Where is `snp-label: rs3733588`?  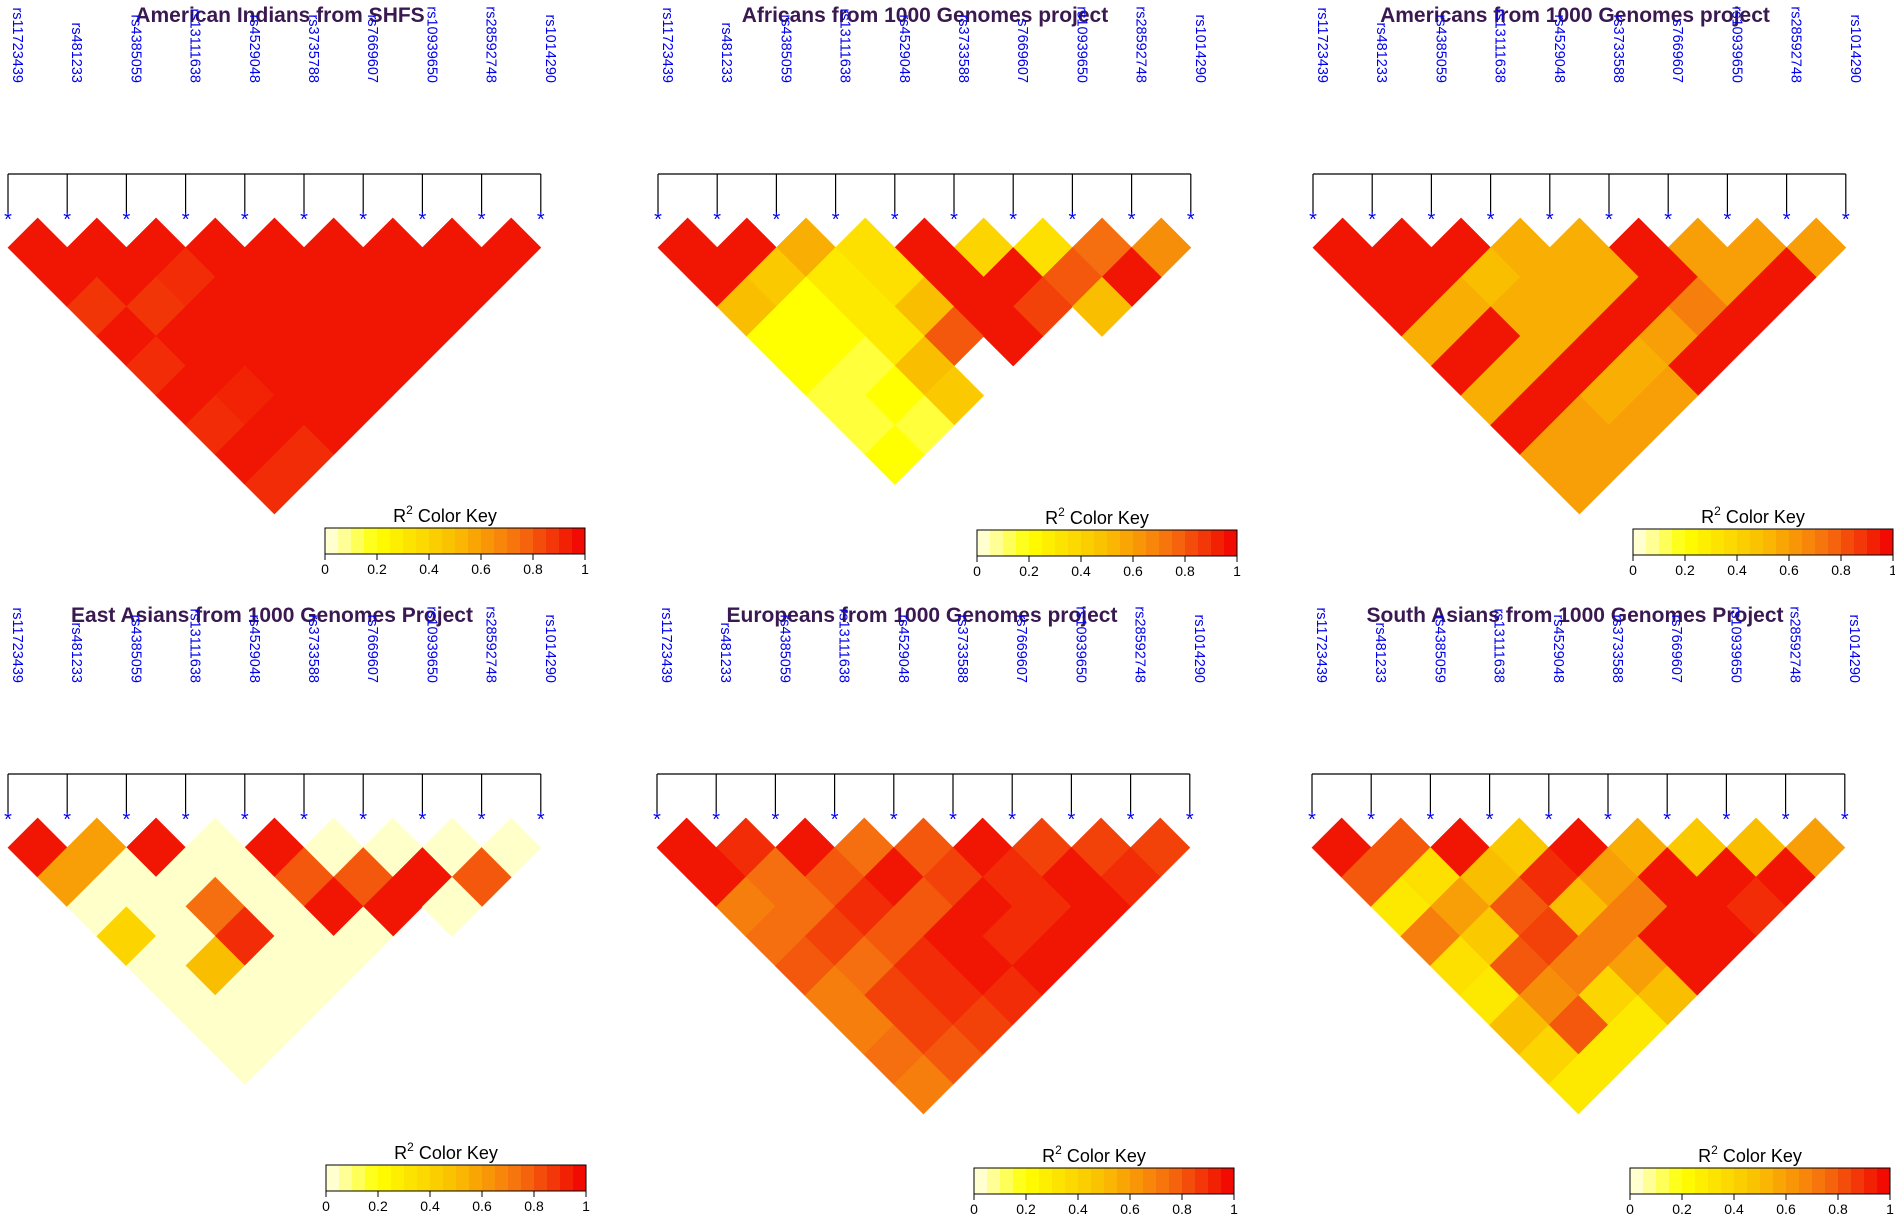
snp-label: rs3733588 is located at coordinates (963, 48).